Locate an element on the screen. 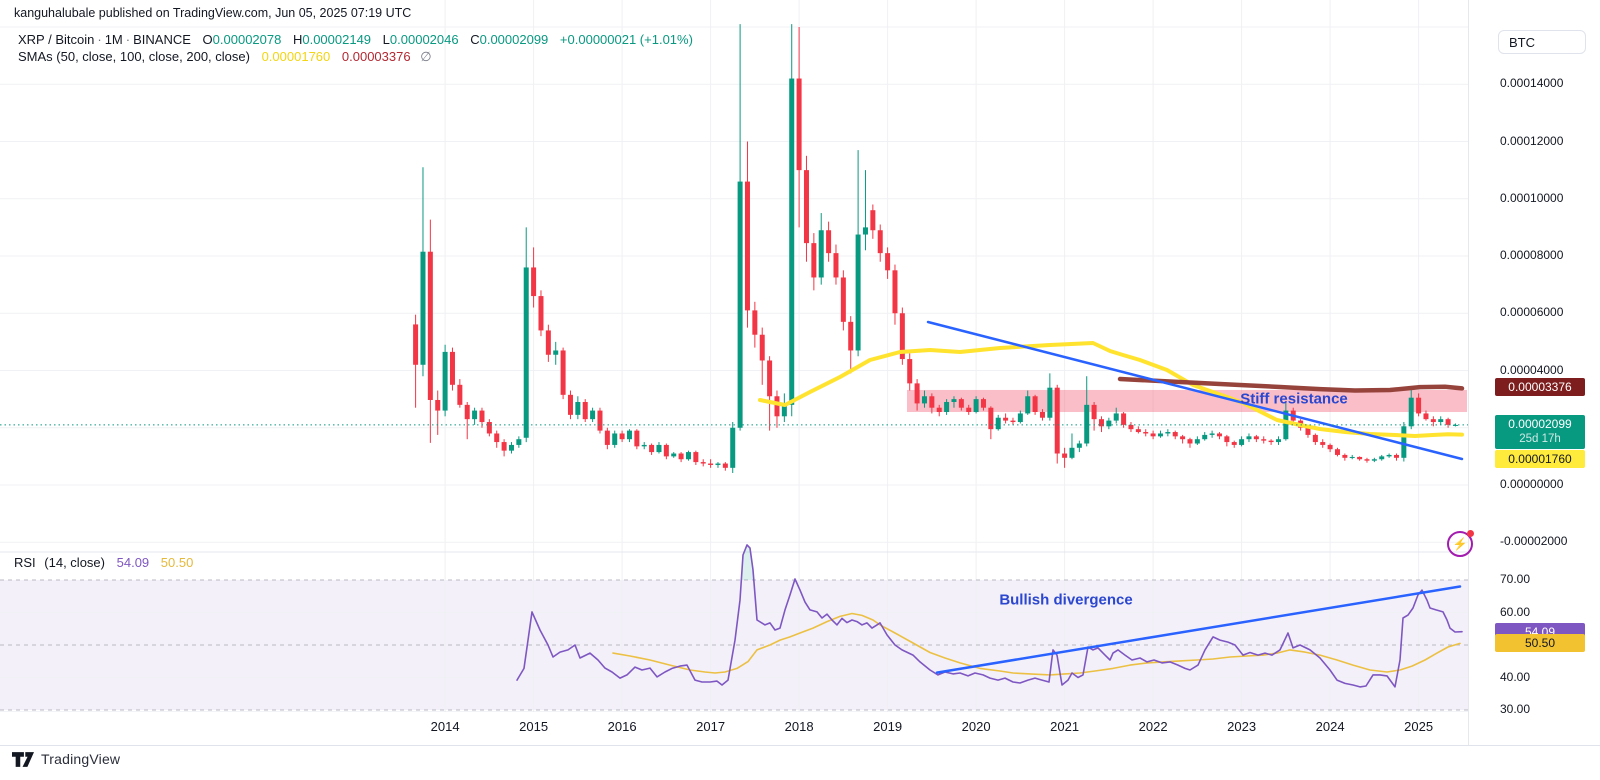  close-value: 0.00002099 is located at coordinates (514, 39).